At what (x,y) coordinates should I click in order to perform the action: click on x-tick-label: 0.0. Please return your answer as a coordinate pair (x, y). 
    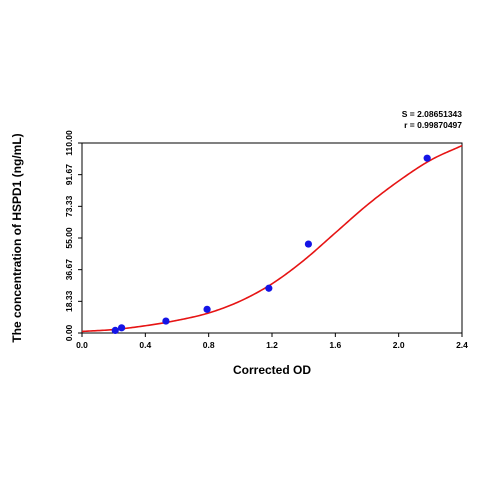
    Looking at the image, I should click on (82, 345).